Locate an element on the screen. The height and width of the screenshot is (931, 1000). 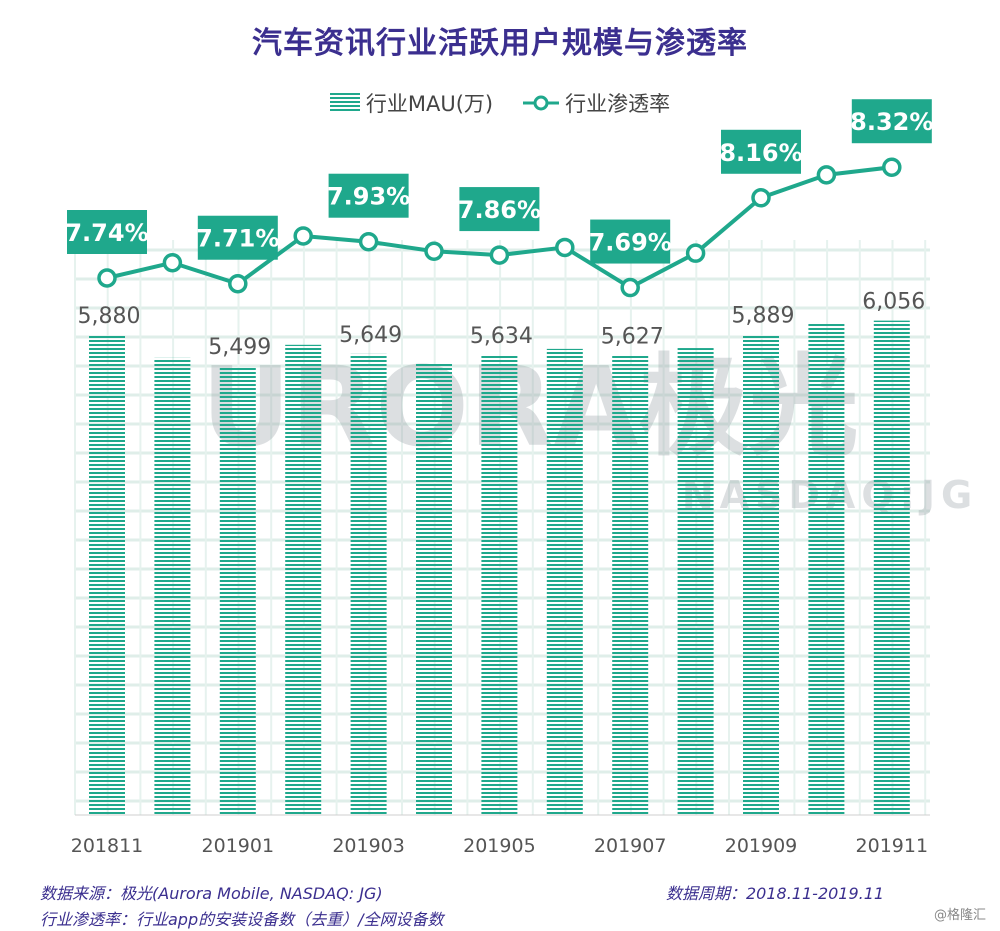
x-tick-201907: 201907 is located at coordinates (630, 846).